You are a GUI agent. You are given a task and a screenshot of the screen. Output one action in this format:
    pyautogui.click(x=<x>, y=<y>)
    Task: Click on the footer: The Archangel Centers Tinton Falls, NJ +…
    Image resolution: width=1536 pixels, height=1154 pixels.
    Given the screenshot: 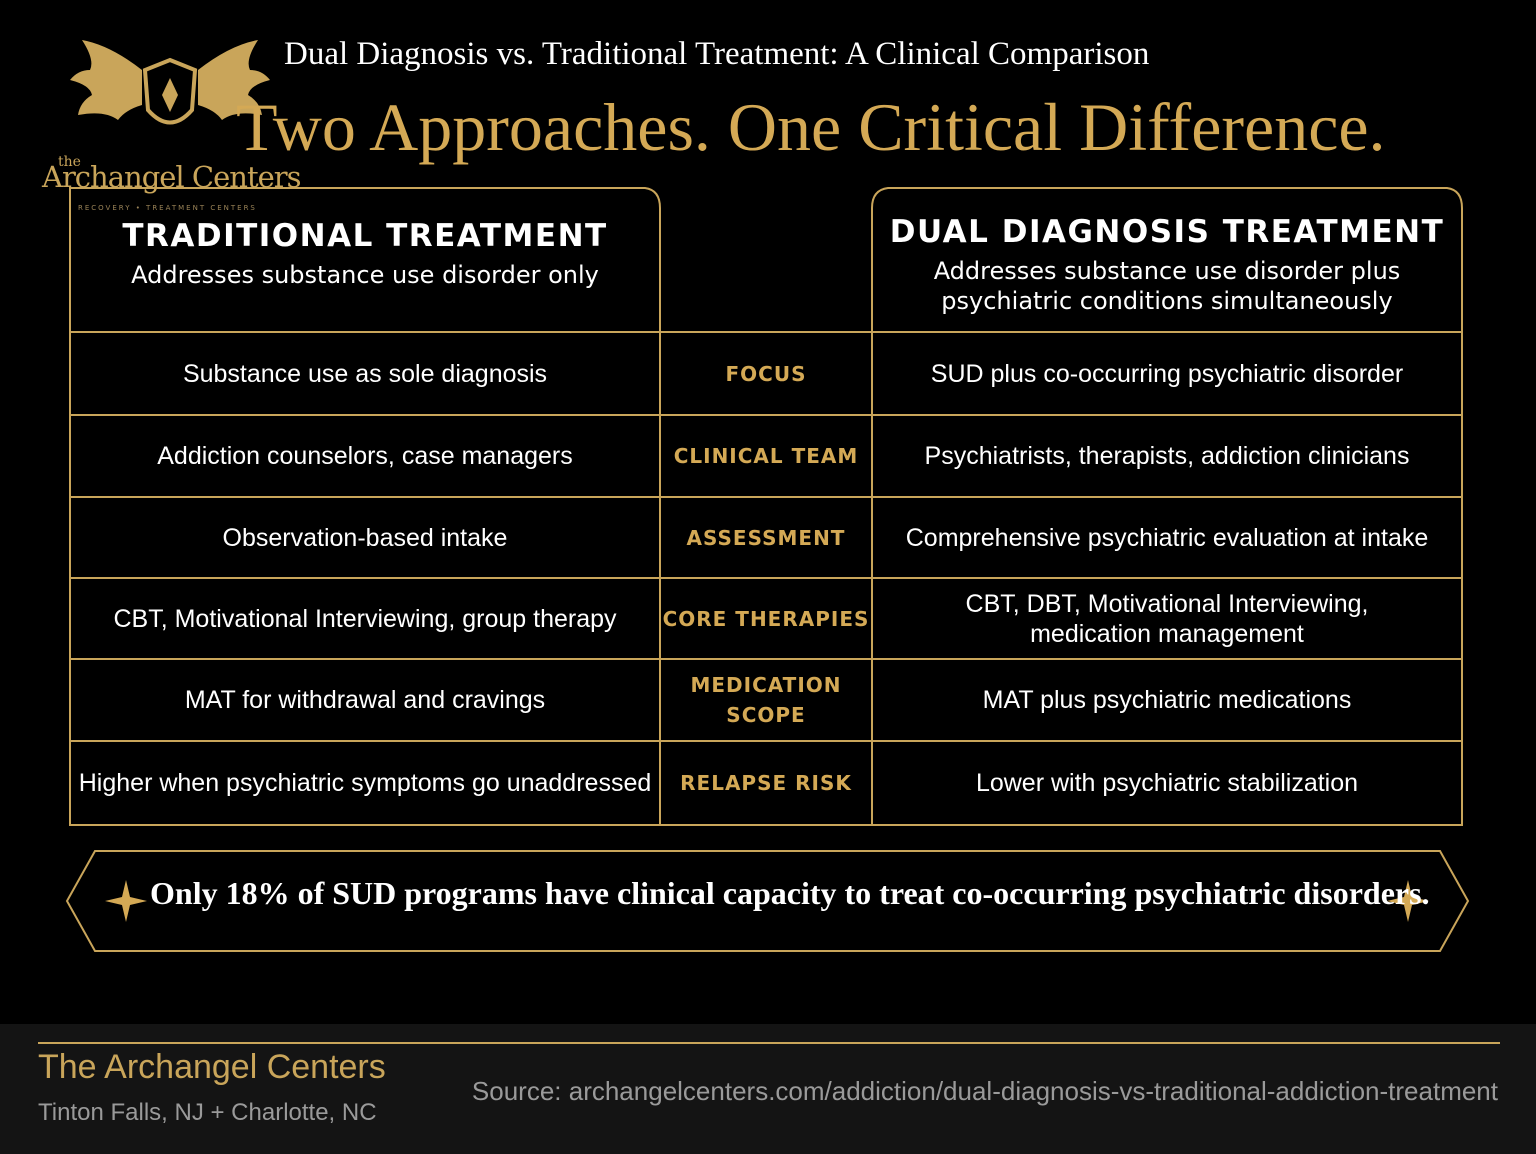 What is the action you would take?
    pyautogui.click(x=768, y=1089)
    